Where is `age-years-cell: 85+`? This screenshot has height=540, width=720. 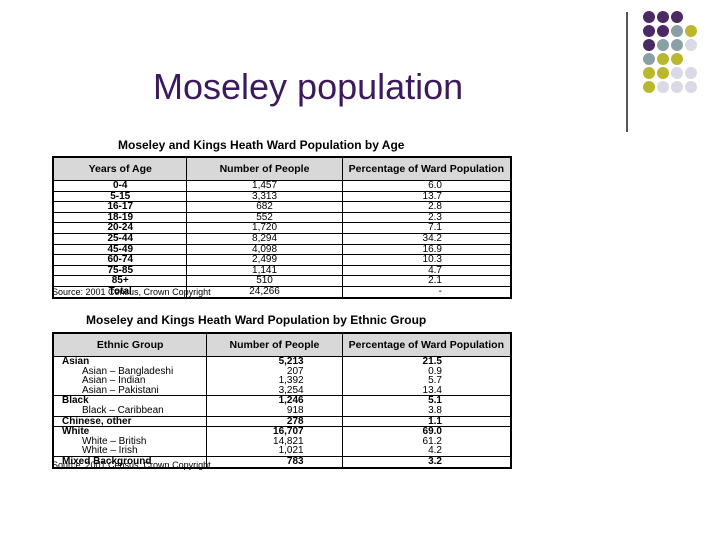 age-years-cell: 85+ is located at coordinates (120, 281).